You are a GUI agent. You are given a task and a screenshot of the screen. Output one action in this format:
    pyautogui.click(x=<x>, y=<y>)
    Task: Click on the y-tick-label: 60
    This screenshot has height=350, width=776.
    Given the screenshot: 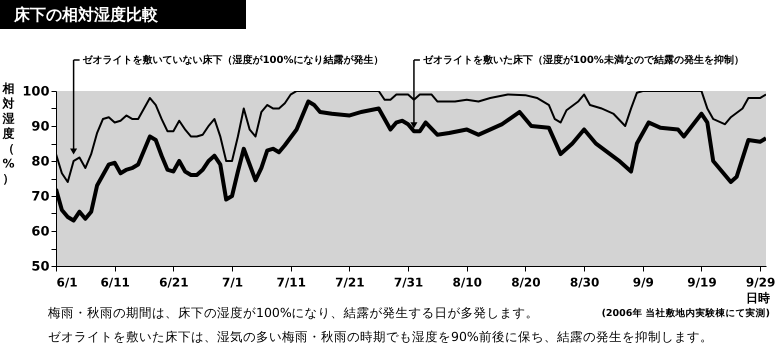 What is the action you would take?
    pyautogui.click(x=40, y=232)
    